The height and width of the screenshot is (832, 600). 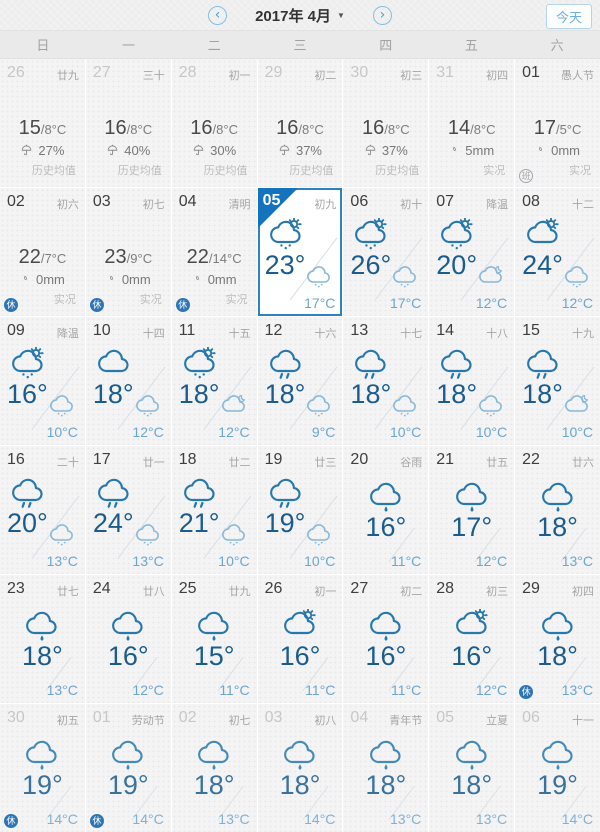 I want to click on day-cell: 29 初四 18° 13°C 休, so click(x=557, y=639).